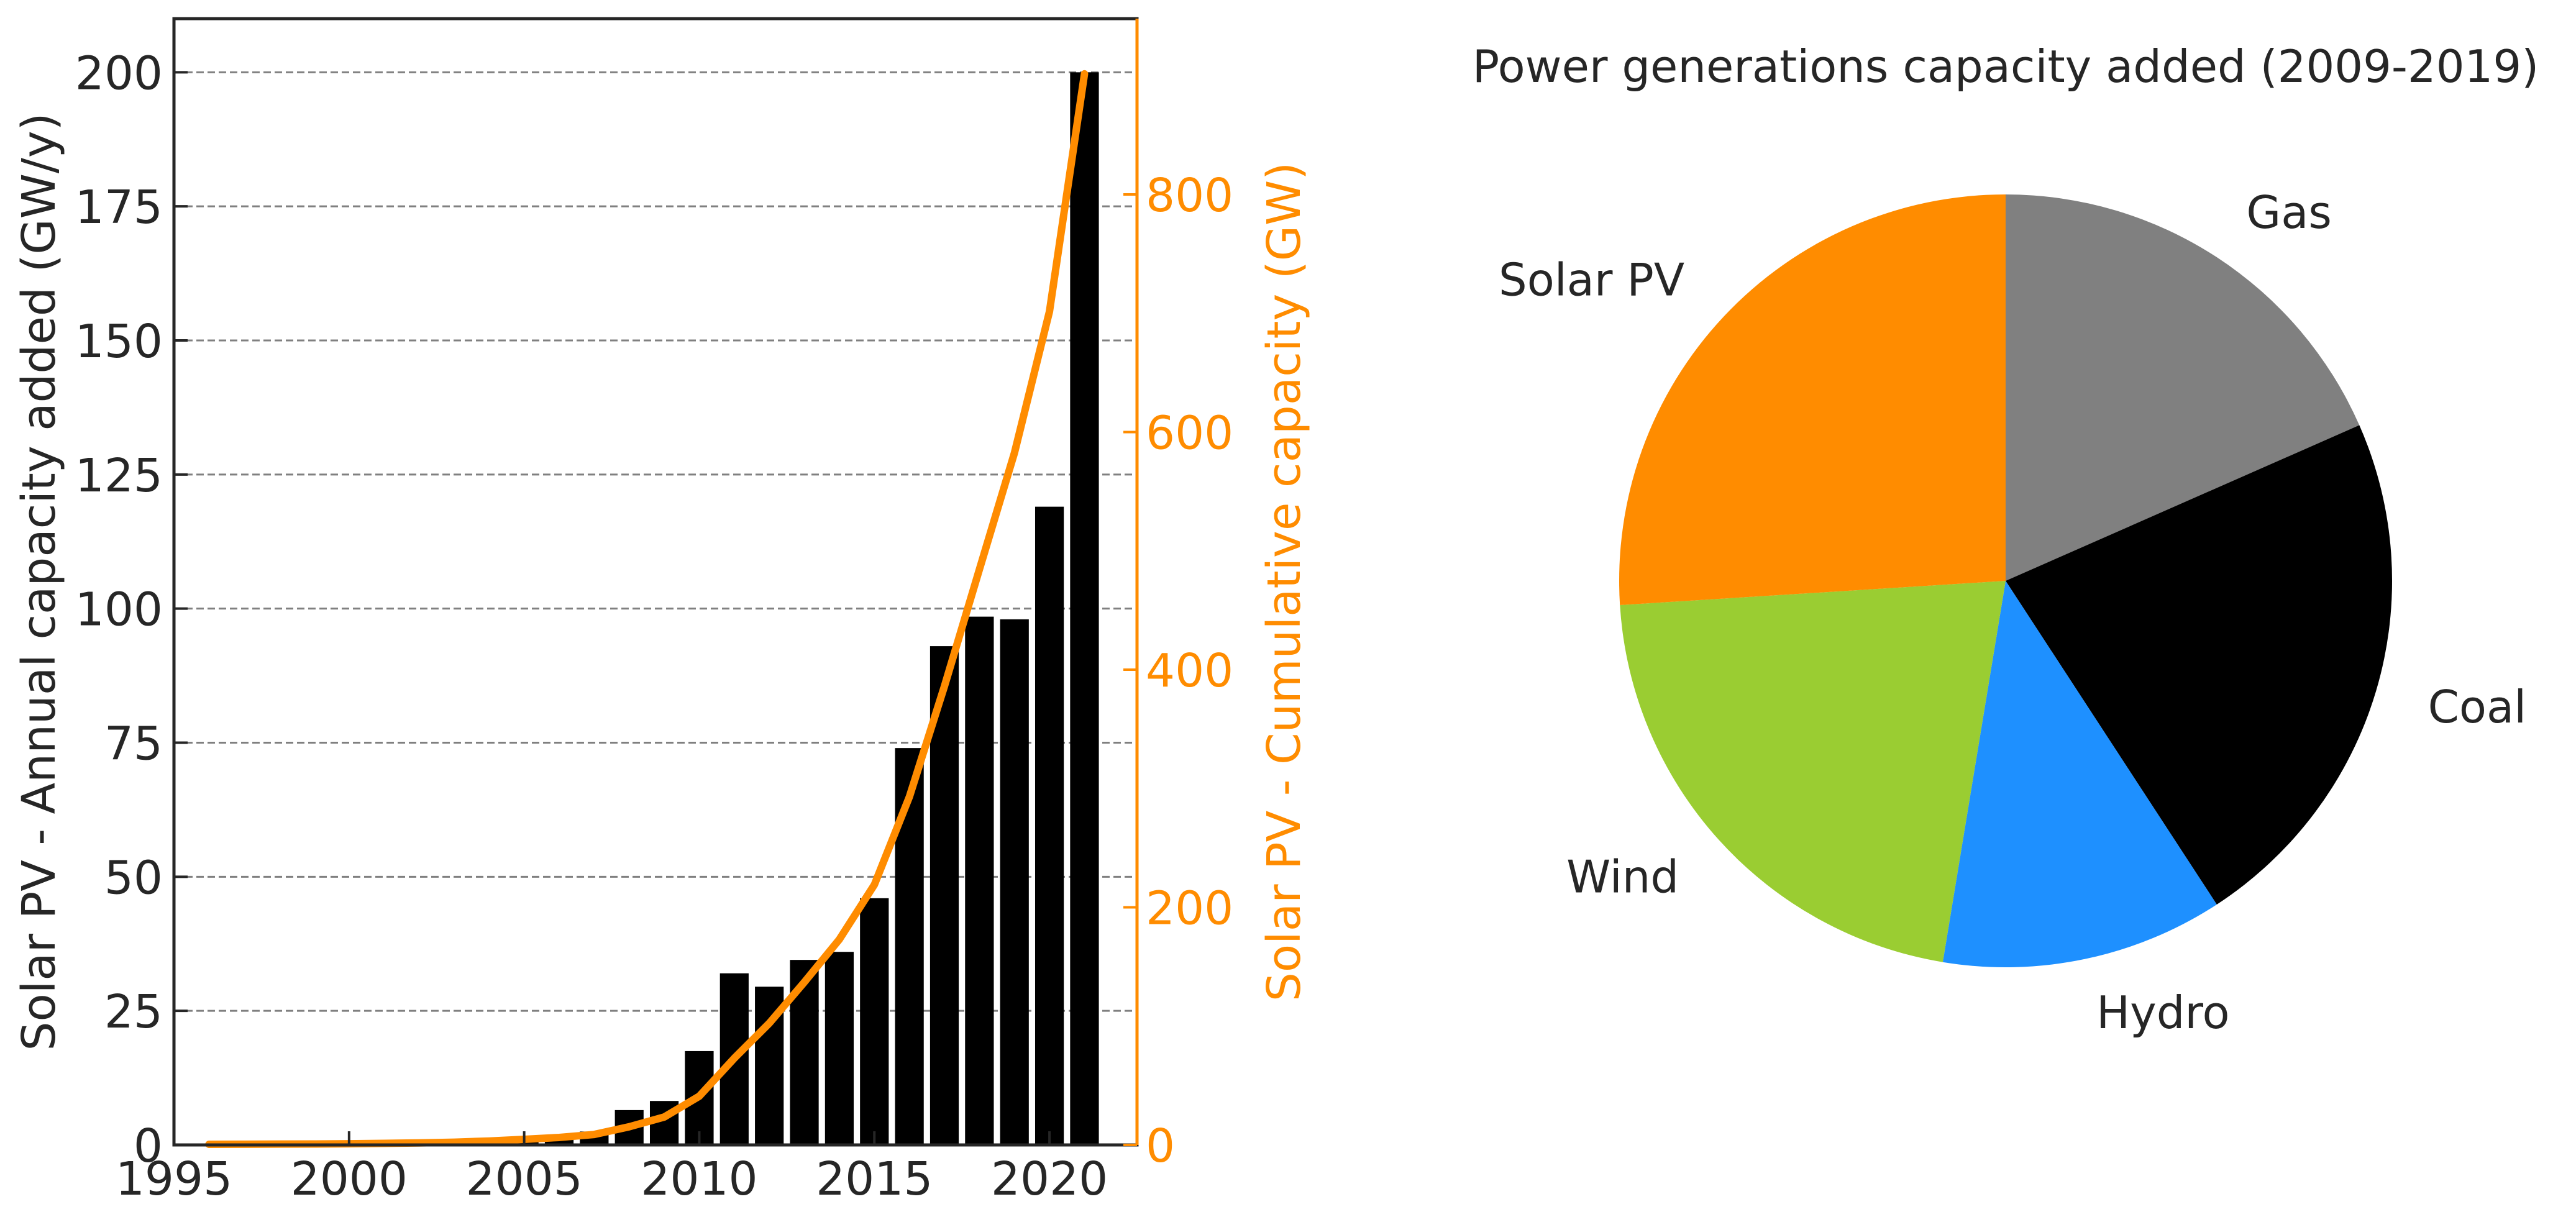  I want to click on right-y-tick-label: 400, so click(1189, 671).